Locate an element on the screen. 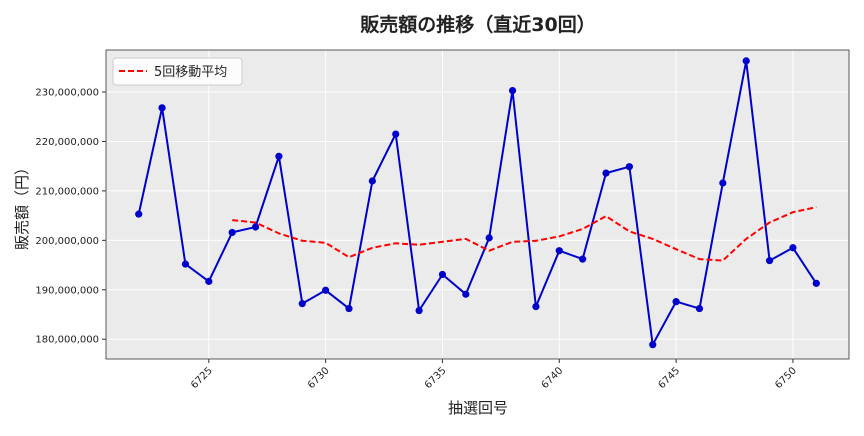 Image resolution: width=864 pixels, height=436 pixels. y-tick-label: 180,000,000 is located at coordinates (67, 340).